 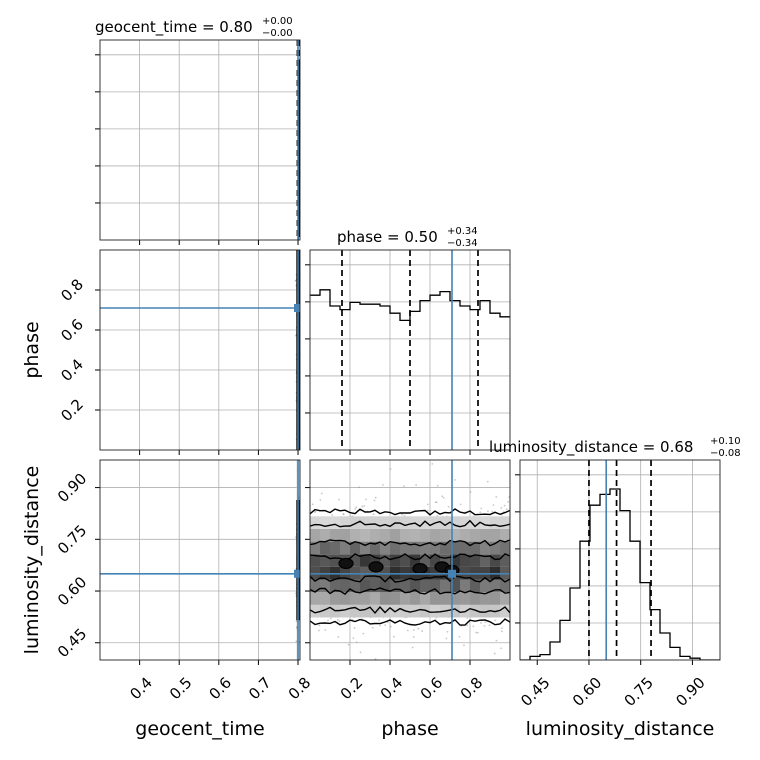 What do you see at coordinates (352, 689) in the screenshot?
I see `xtick-label-phase: 0.2` at bounding box center [352, 689].